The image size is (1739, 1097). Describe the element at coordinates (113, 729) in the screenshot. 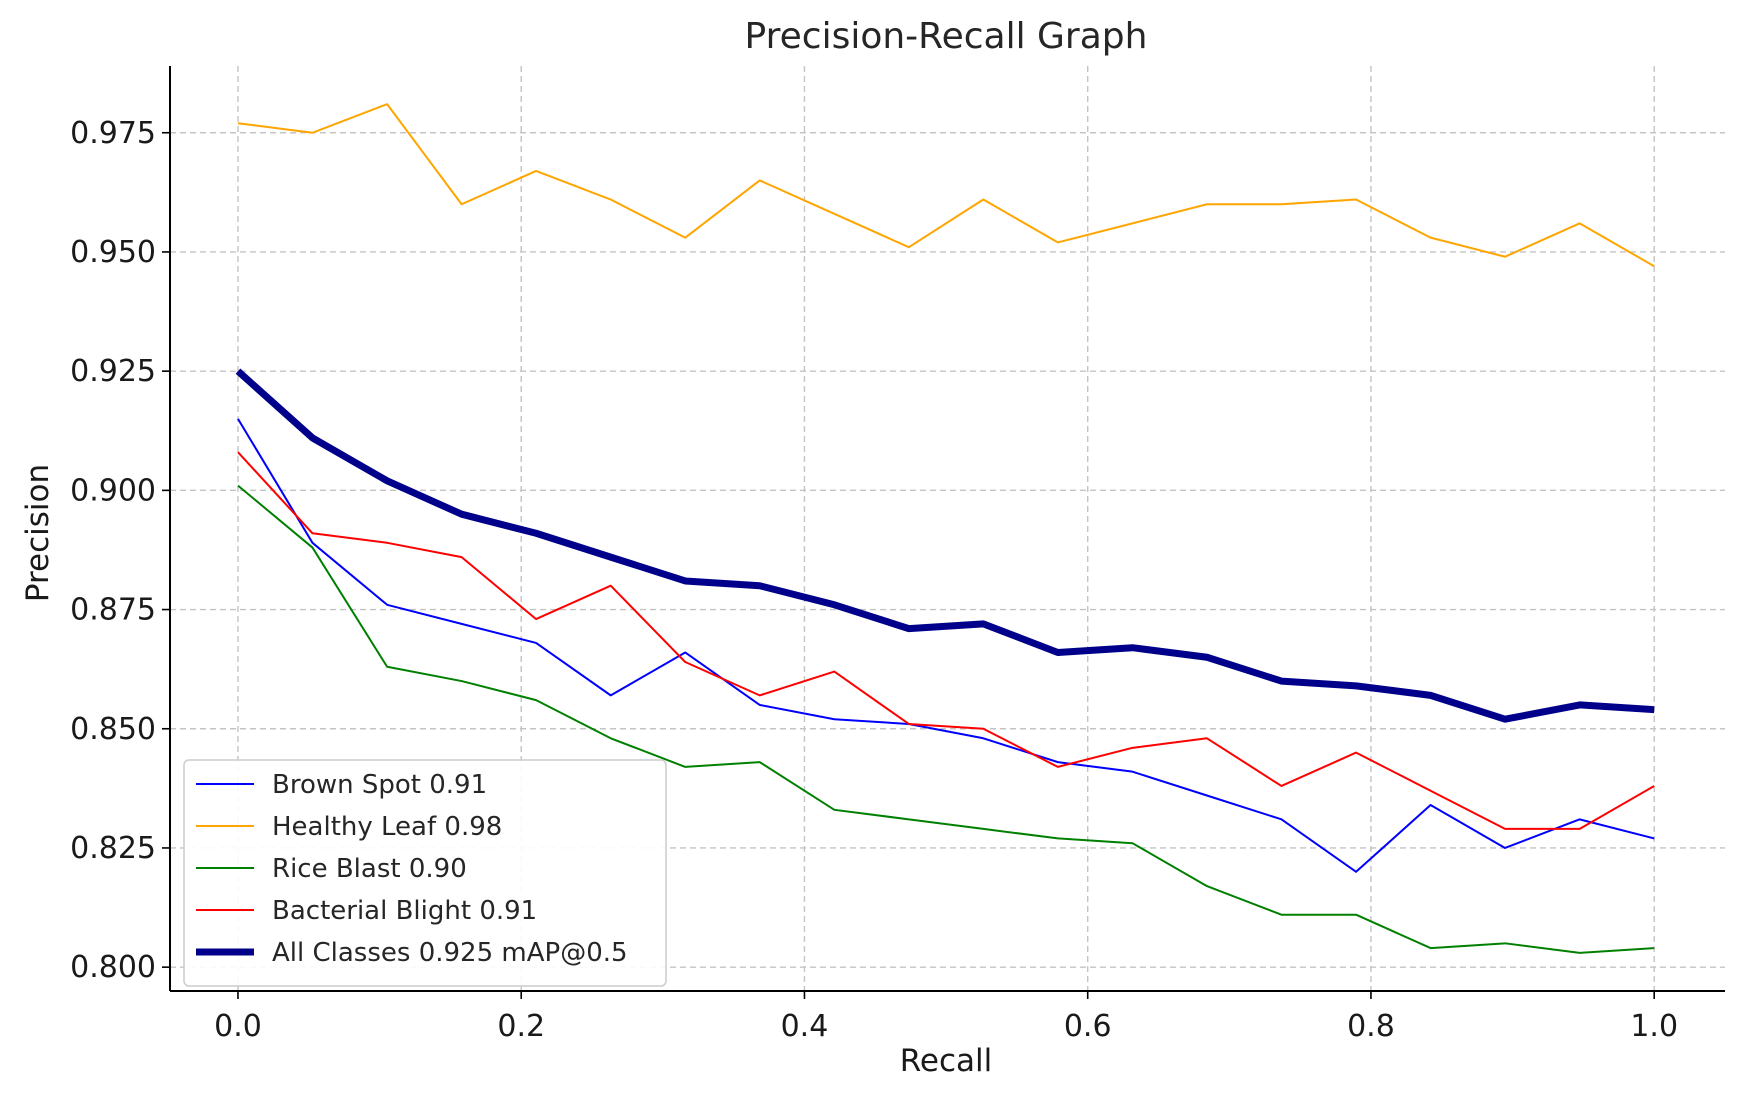

I see `y-tick-label: 0.850` at that location.